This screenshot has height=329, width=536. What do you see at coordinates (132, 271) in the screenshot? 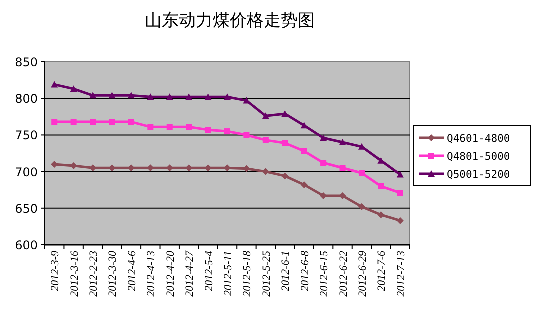
I see `x-tick-label: 2012-4-6` at bounding box center [132, 271].